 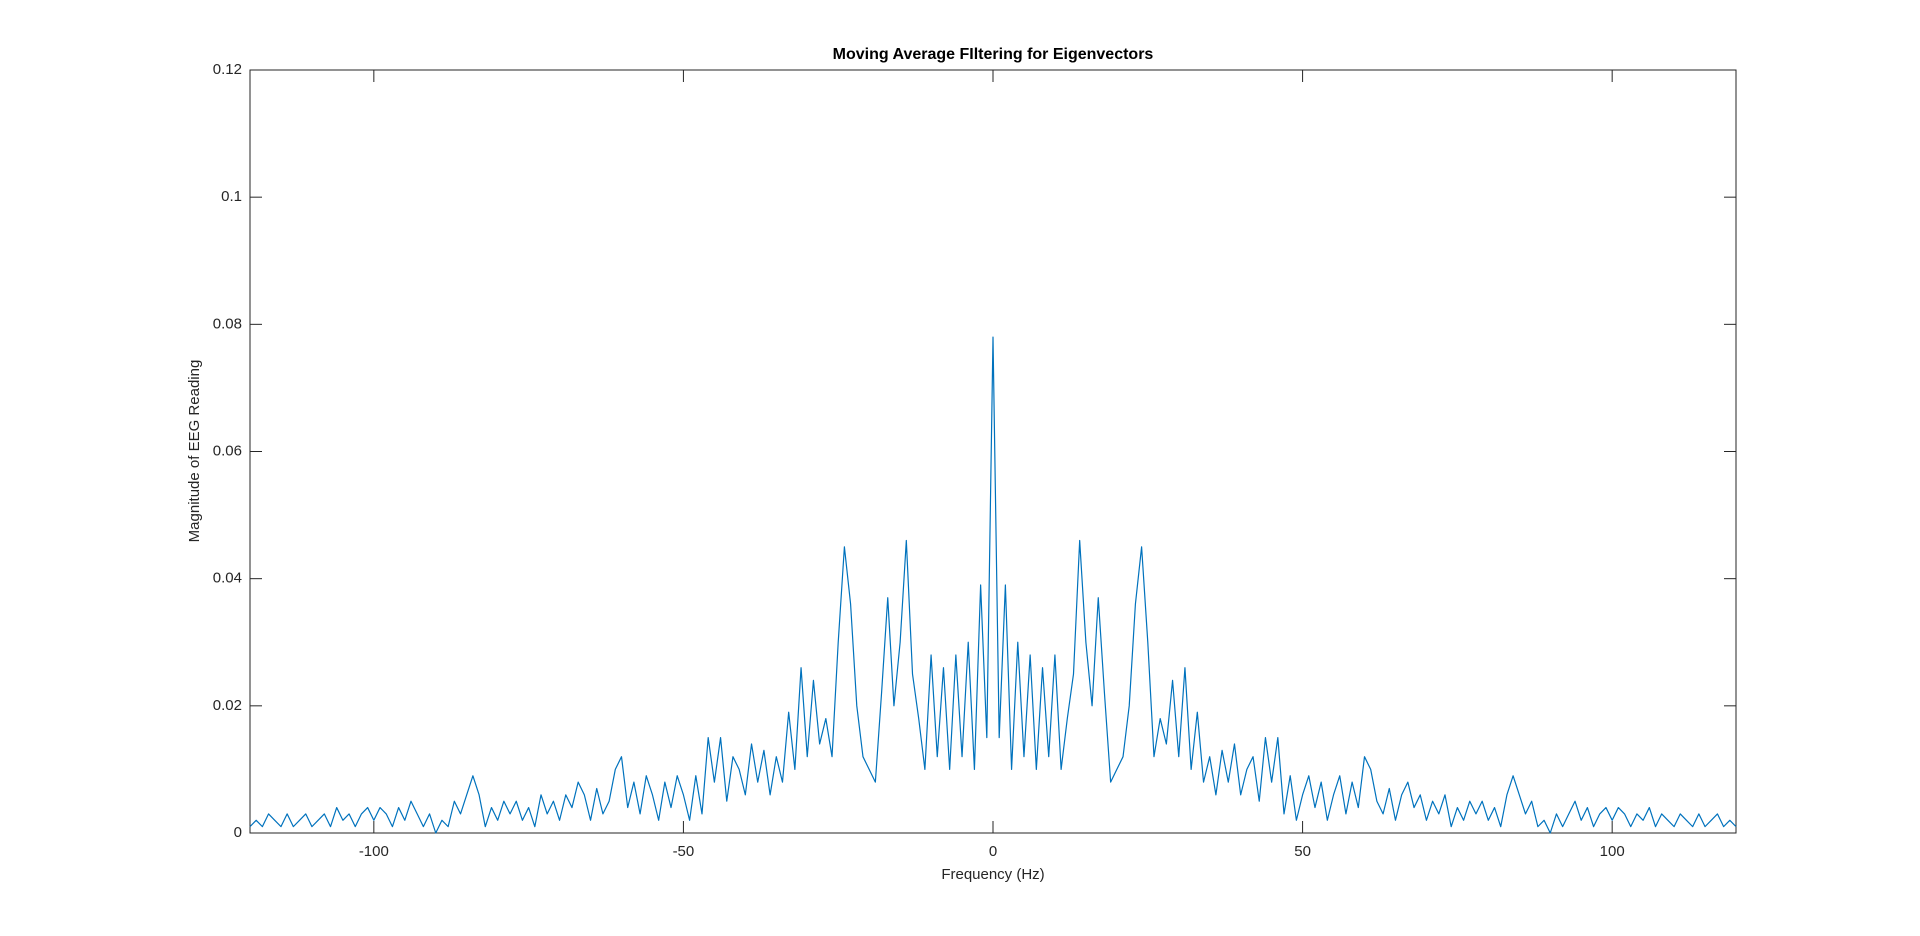 What do you see at coordinates (992, 874) in the screenshot?
I see `x-axis-label: Frequency (Hz)` at bounding box center [992, 874].